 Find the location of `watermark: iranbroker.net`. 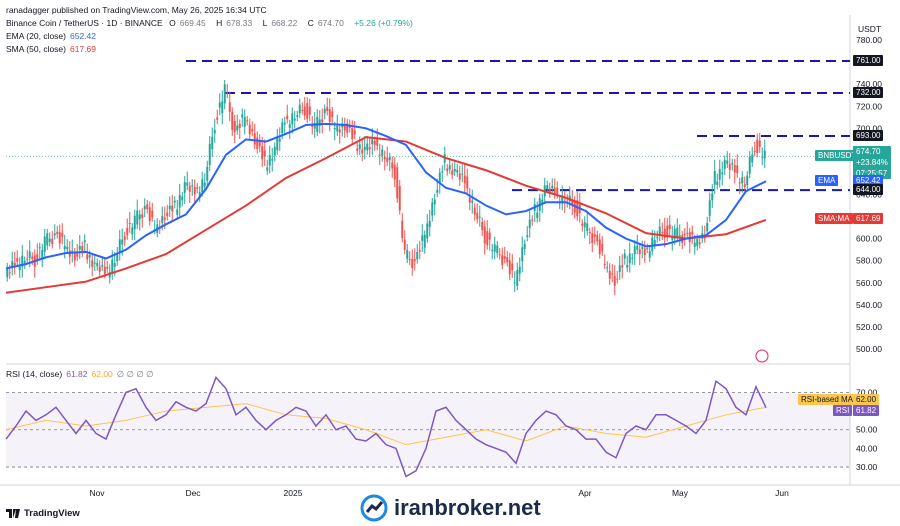

watermark: iranbroker.net is located at coordinates (450, 508).